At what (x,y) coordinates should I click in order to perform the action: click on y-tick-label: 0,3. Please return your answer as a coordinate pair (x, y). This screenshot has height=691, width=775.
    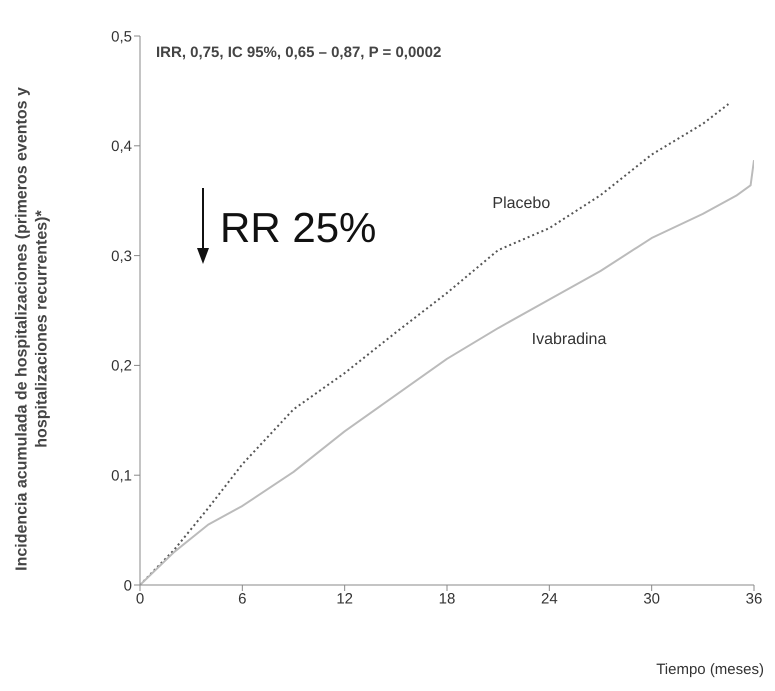
    Looking at the image, I should click on (121, 256).